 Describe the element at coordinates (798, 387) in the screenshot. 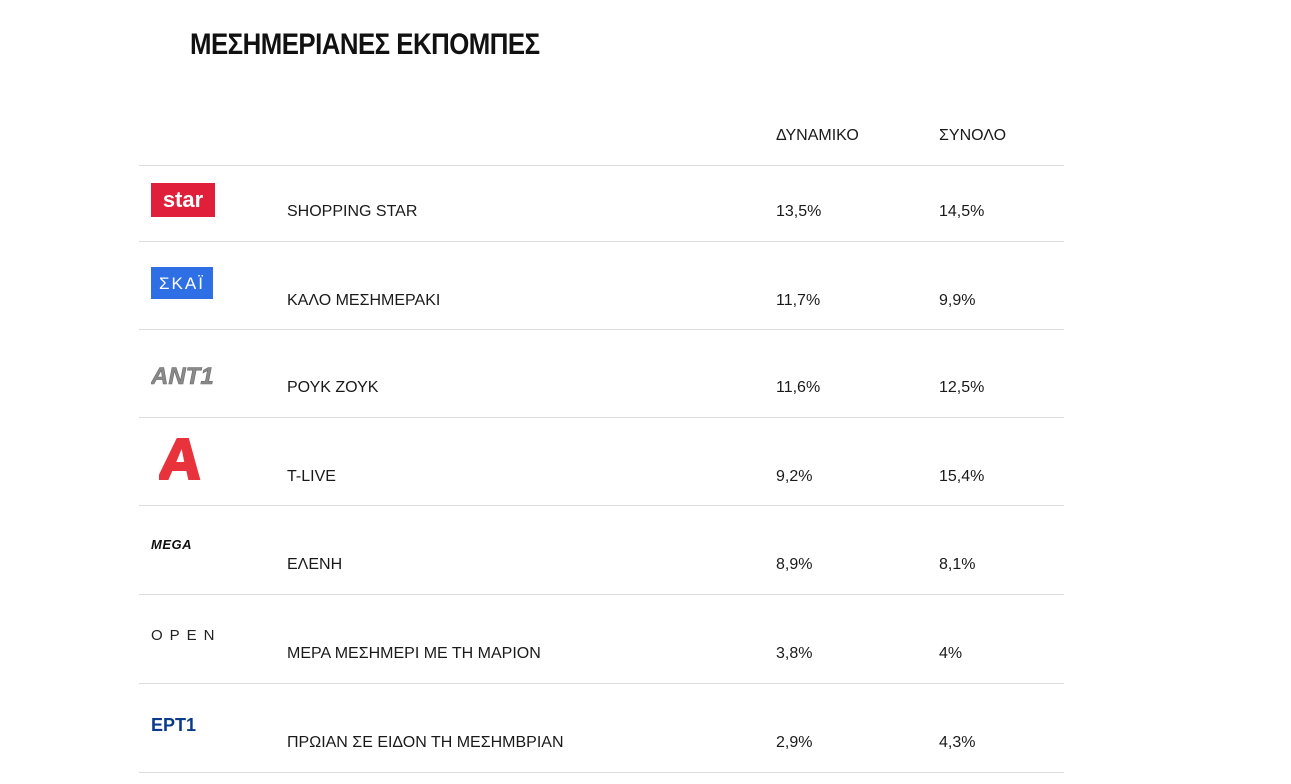

I see `dynamic-value: 11,6%` at that location.